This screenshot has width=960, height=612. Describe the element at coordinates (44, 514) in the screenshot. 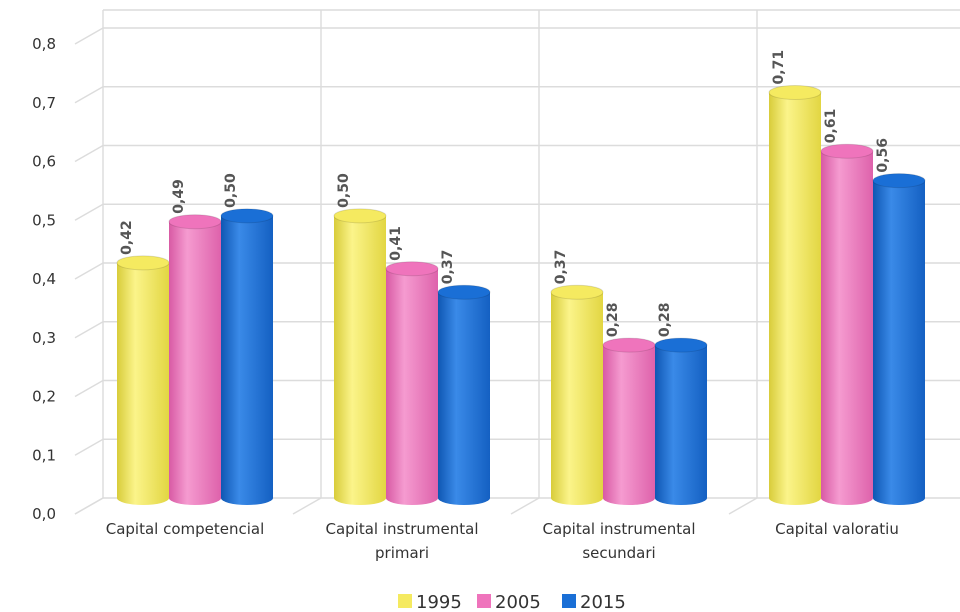

I see `y-tick-label: 0,0` at that location.